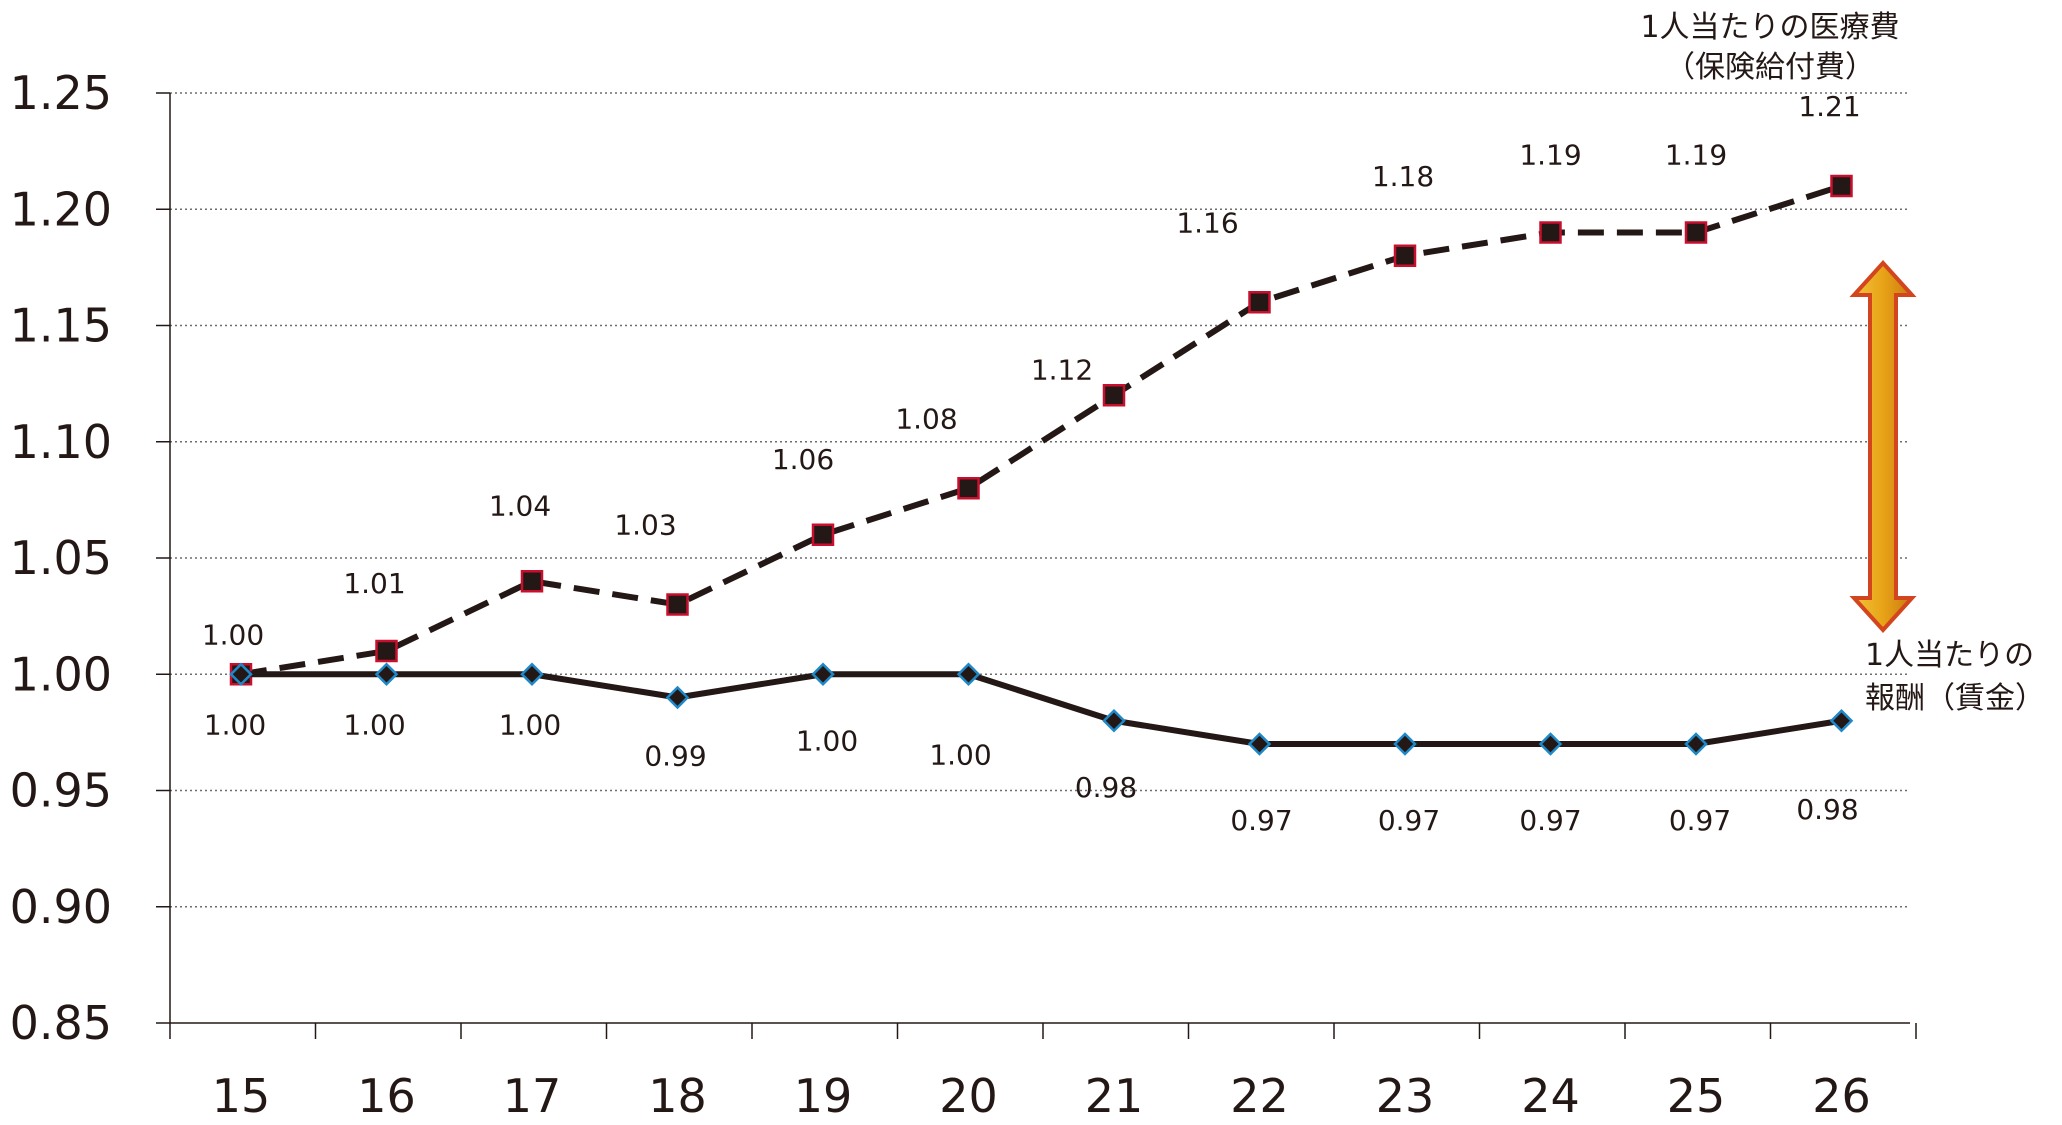  Describe the element at coordinates (1207, 222) in the screenshot. I see `medical-data-label: 1.16` at that location.